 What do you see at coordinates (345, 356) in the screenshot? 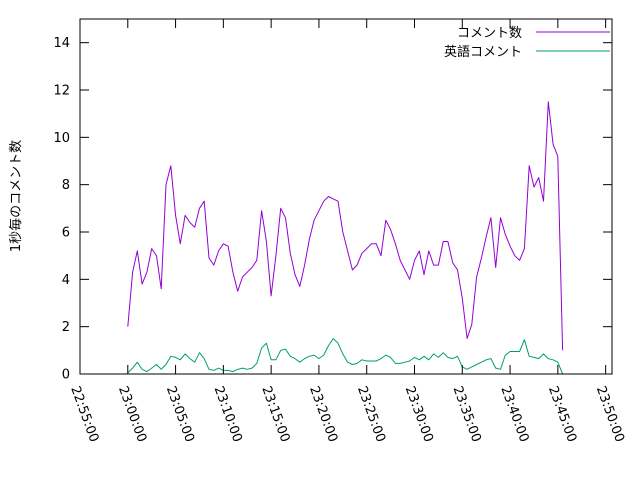
I see `english-comment-line` at bounding box center [345, 356].